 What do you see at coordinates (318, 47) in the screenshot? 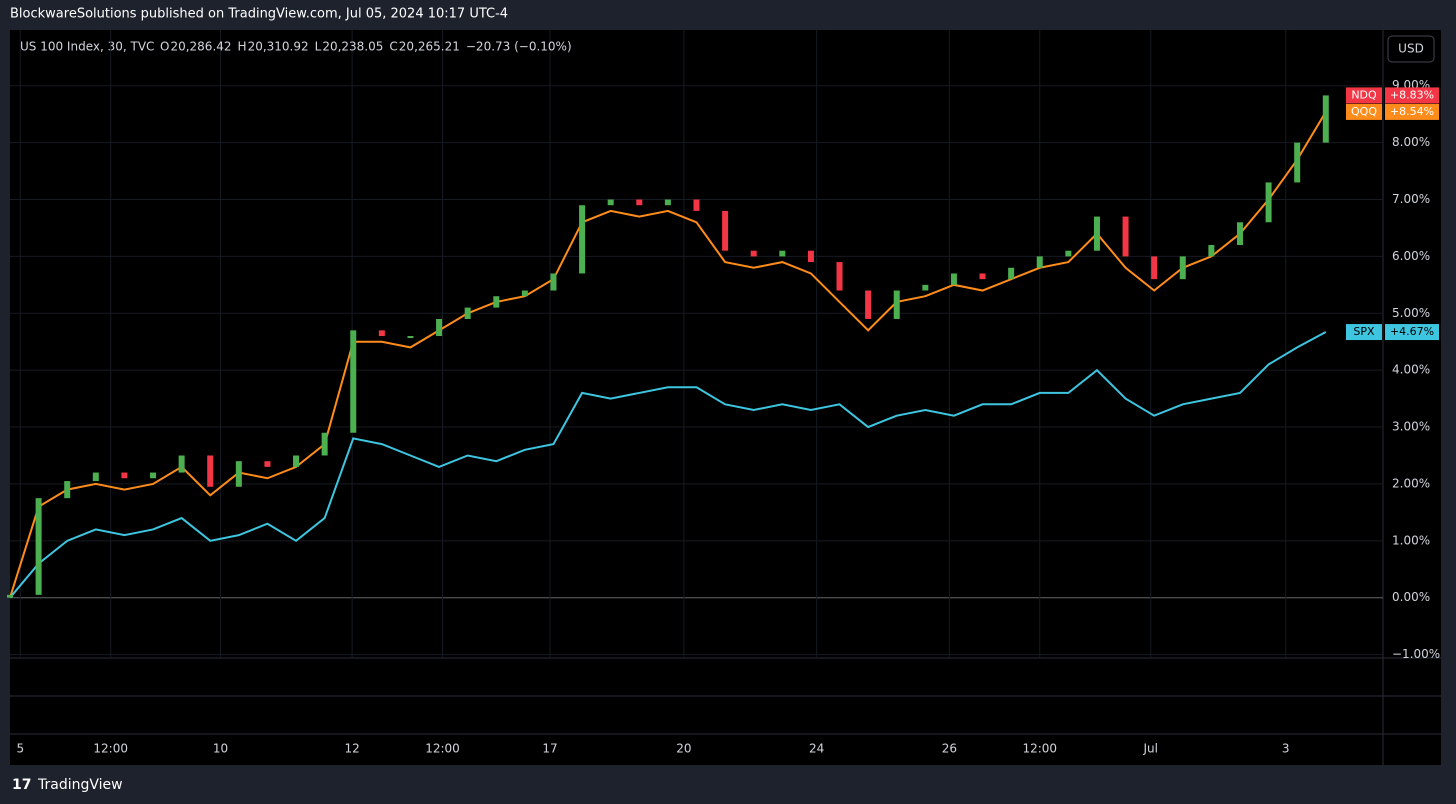
I see `ohlc-key: L` at bounding box center [318, 47].